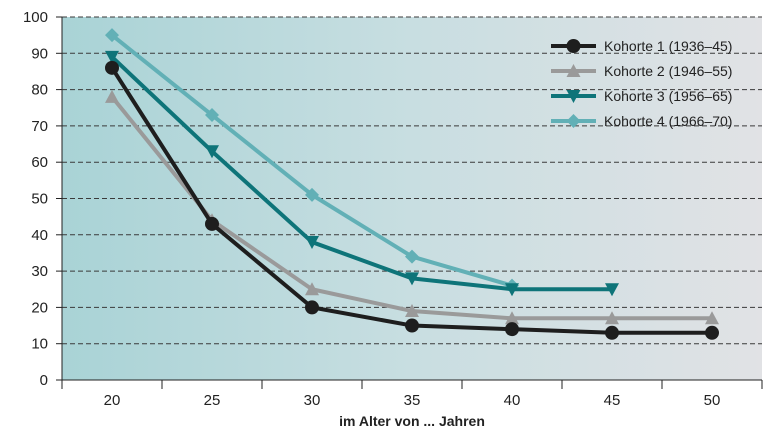 This screenshot has height=436, width=773. Describe the element at coordinates (39, 90) in the screenshot. I see `y-tick-label: 80` at that location.